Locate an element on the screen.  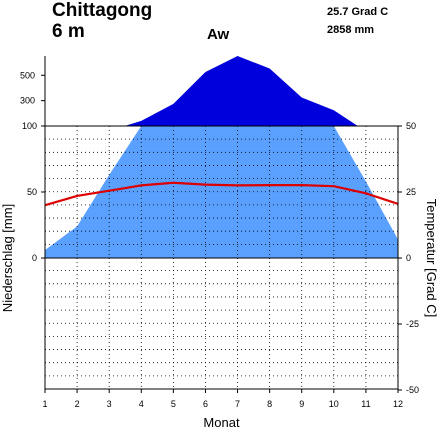
y-left-tick-label: 50 is located at coordinates (32, 192).